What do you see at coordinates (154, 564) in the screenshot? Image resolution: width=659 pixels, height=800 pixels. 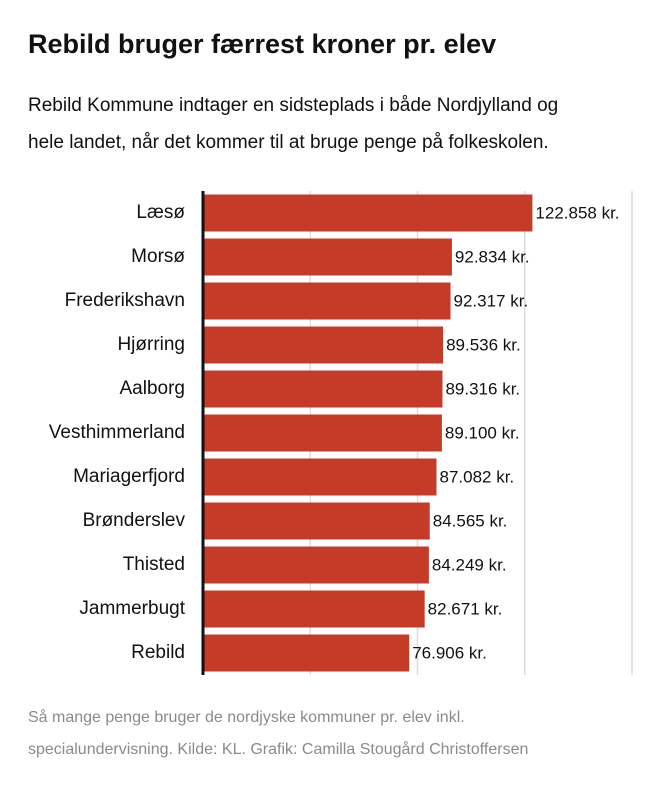 I see `category-label: Thisted` at bounding box center [154, 564].